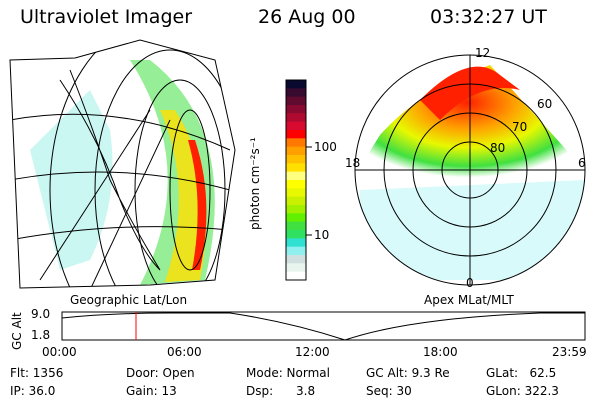  I want to click on altitude-plot-frame, so click(323, 326).